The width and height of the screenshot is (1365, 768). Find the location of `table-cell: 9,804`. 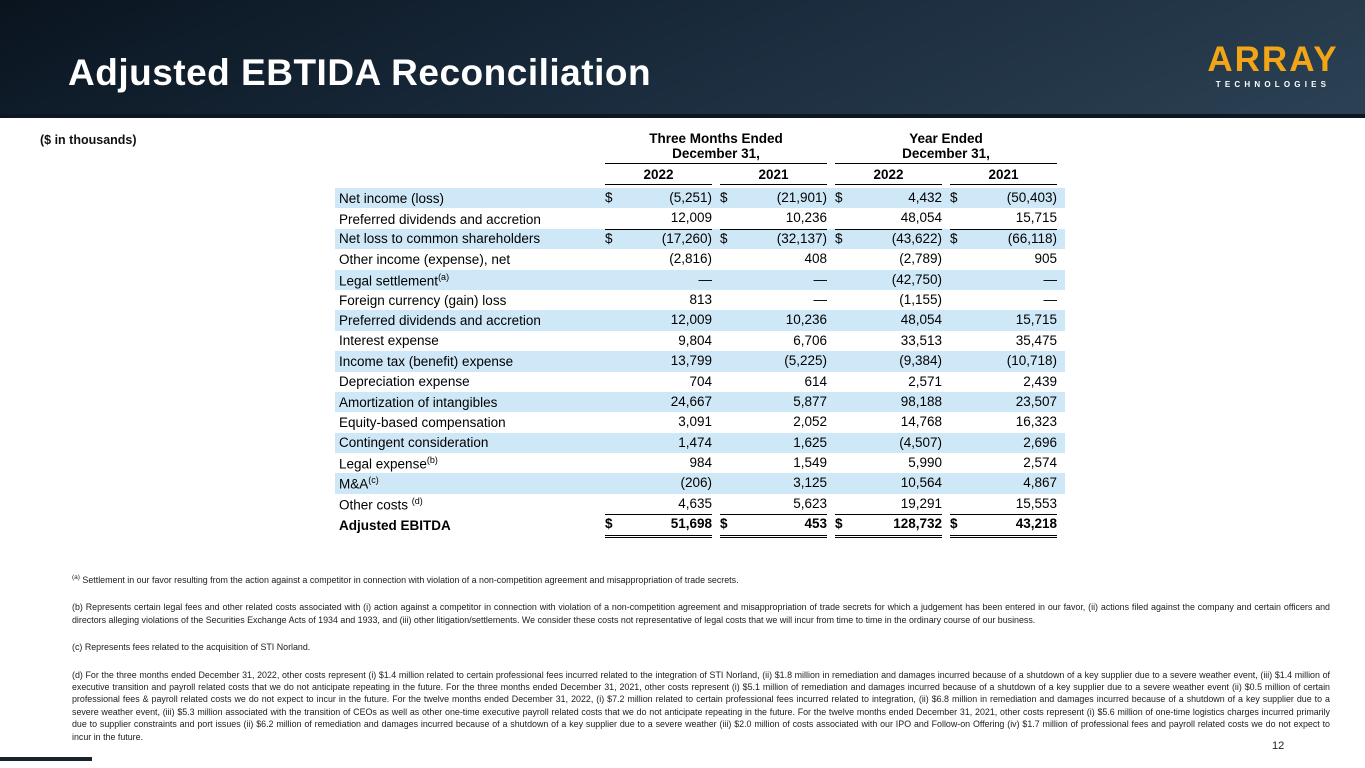

table-cell: 9,804 is located at coordinates (662, 341).